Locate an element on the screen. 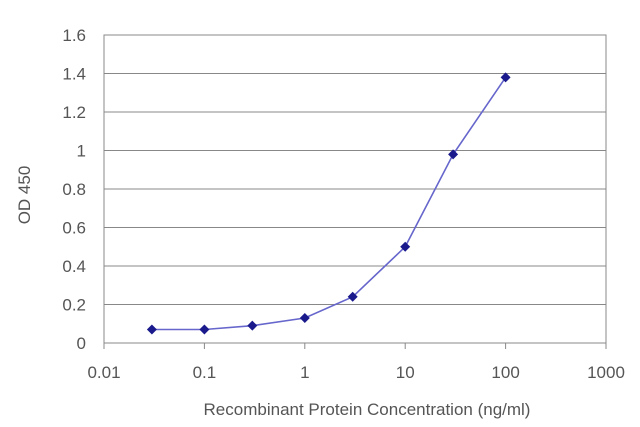 The width and height of the screenshot is (640, 427). x-tick-label: 1 is located at coordinates (304, 372).